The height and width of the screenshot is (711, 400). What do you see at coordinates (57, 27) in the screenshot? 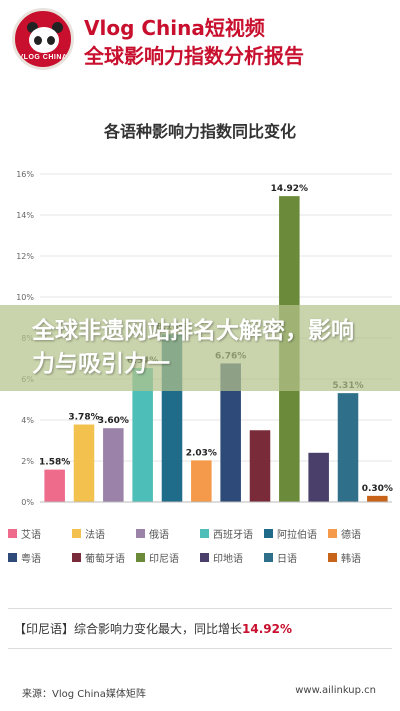
I see `panda-ear-right` at bounding box center [57, 27].